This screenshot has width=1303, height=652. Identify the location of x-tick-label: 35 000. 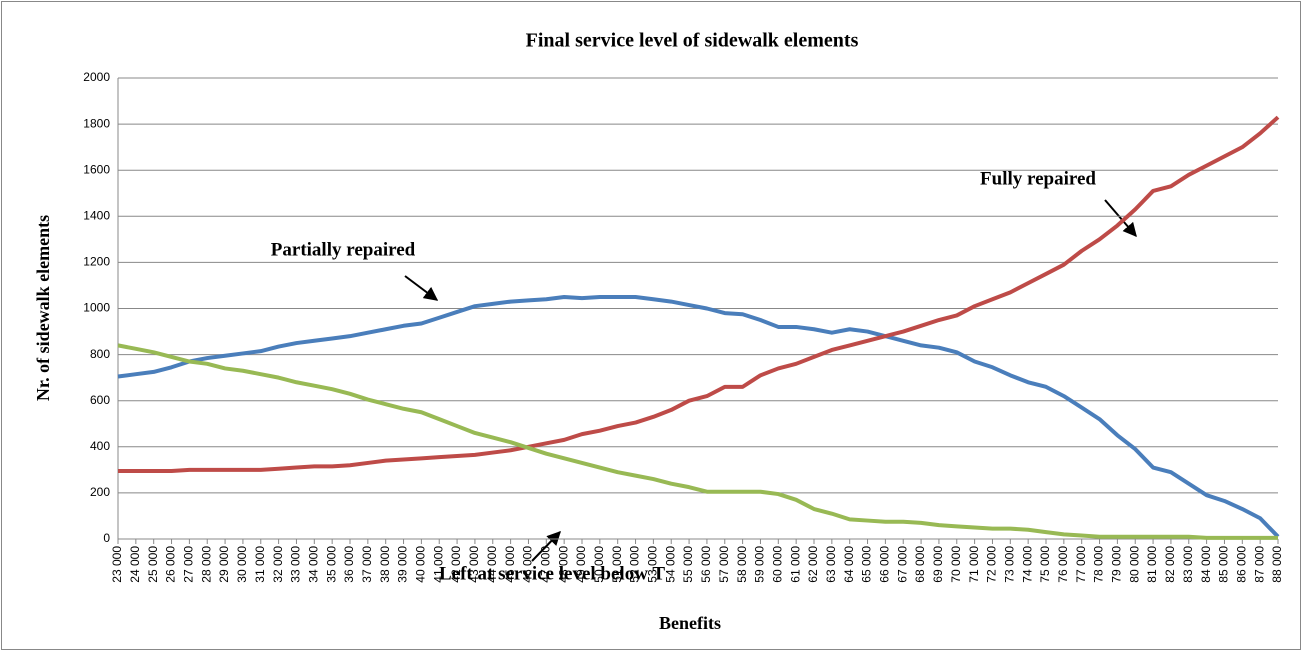
(331, 564).